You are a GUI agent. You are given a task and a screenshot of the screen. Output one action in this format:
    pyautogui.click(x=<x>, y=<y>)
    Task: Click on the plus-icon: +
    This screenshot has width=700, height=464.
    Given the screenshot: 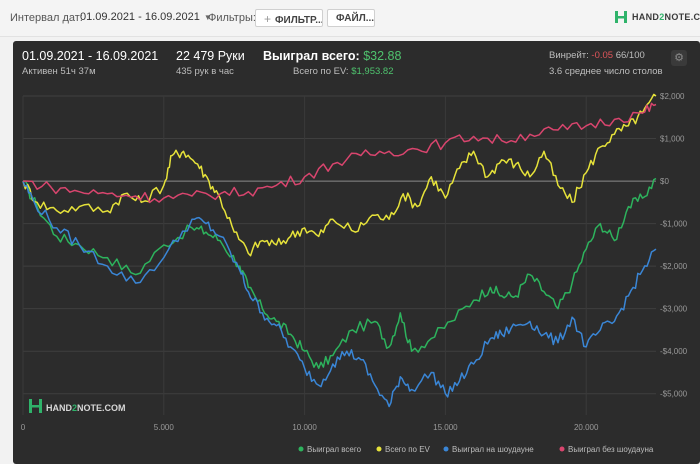 What is the action you would take?
    pyautogui.click(x=268, y=19)
    